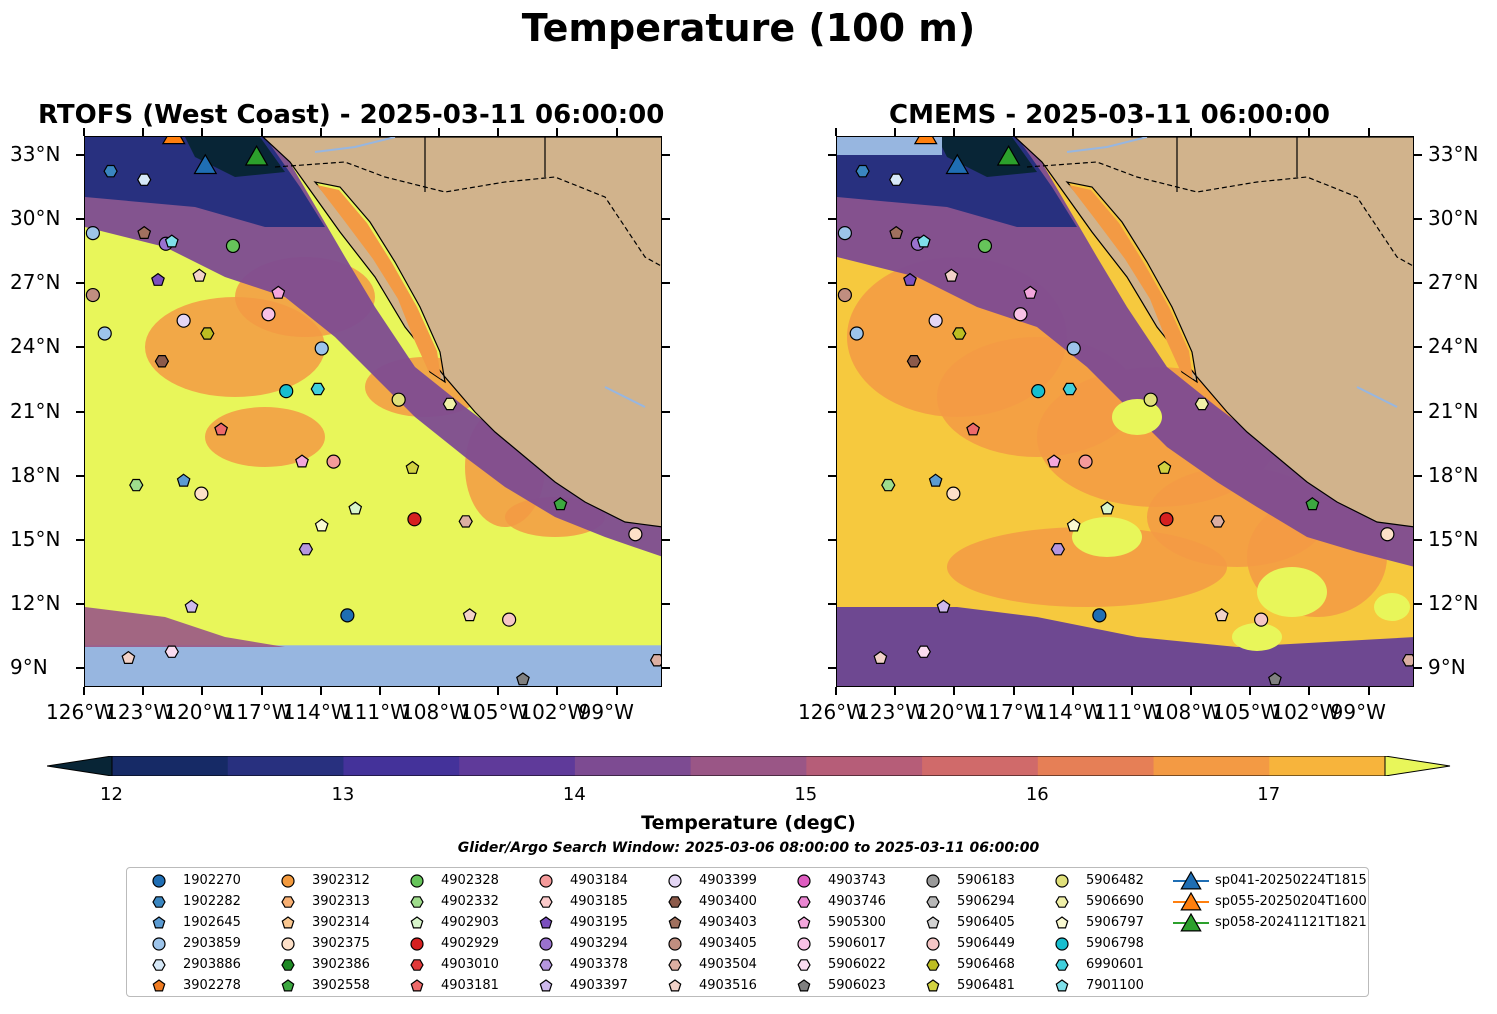 The height and width of the screenshot is (1014, 1497). I want to click on colorbar-label: Temperature (degC), so click(748, 823).